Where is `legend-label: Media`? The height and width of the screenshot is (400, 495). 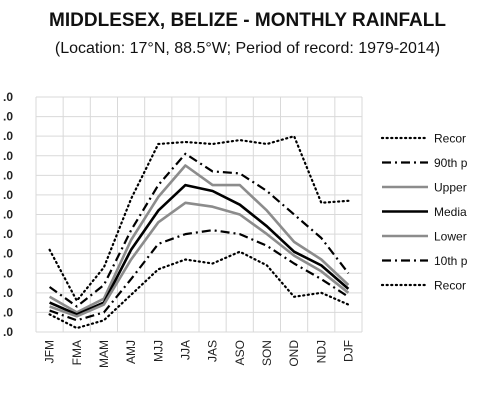
legend-label: Media is located at coordinates (450, 212).